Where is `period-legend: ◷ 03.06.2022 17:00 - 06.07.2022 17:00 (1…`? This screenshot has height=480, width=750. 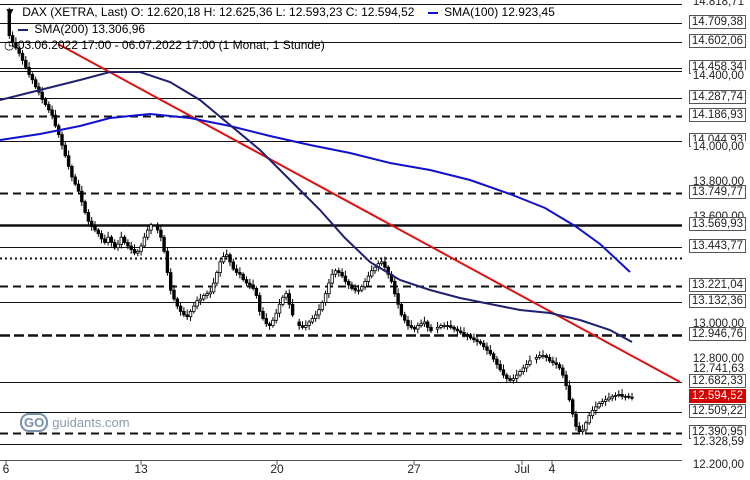
period-legend: ◷ 03.06.2022 17:00 - 06.07.2022 17:00 (1… is located at coordinates (164, 45).